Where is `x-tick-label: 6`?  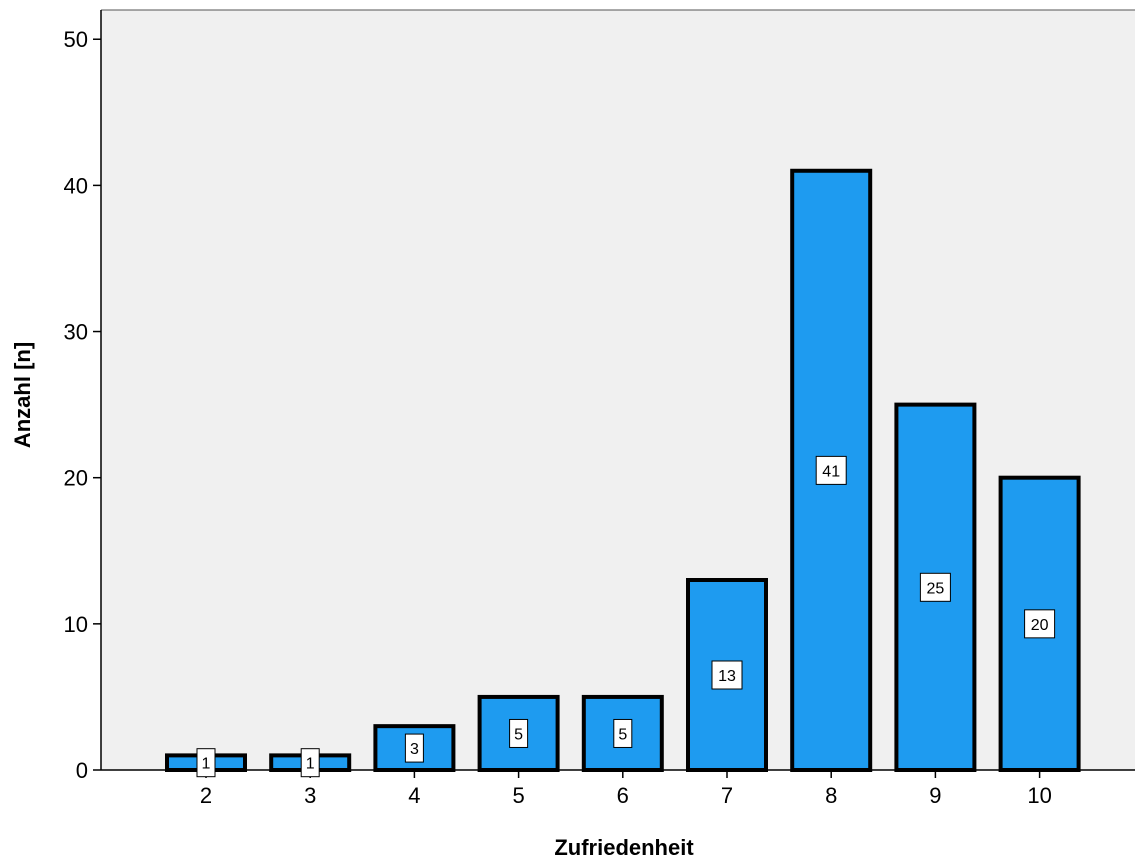
x-tick-label: 6 is located at coordinates (623, 795).